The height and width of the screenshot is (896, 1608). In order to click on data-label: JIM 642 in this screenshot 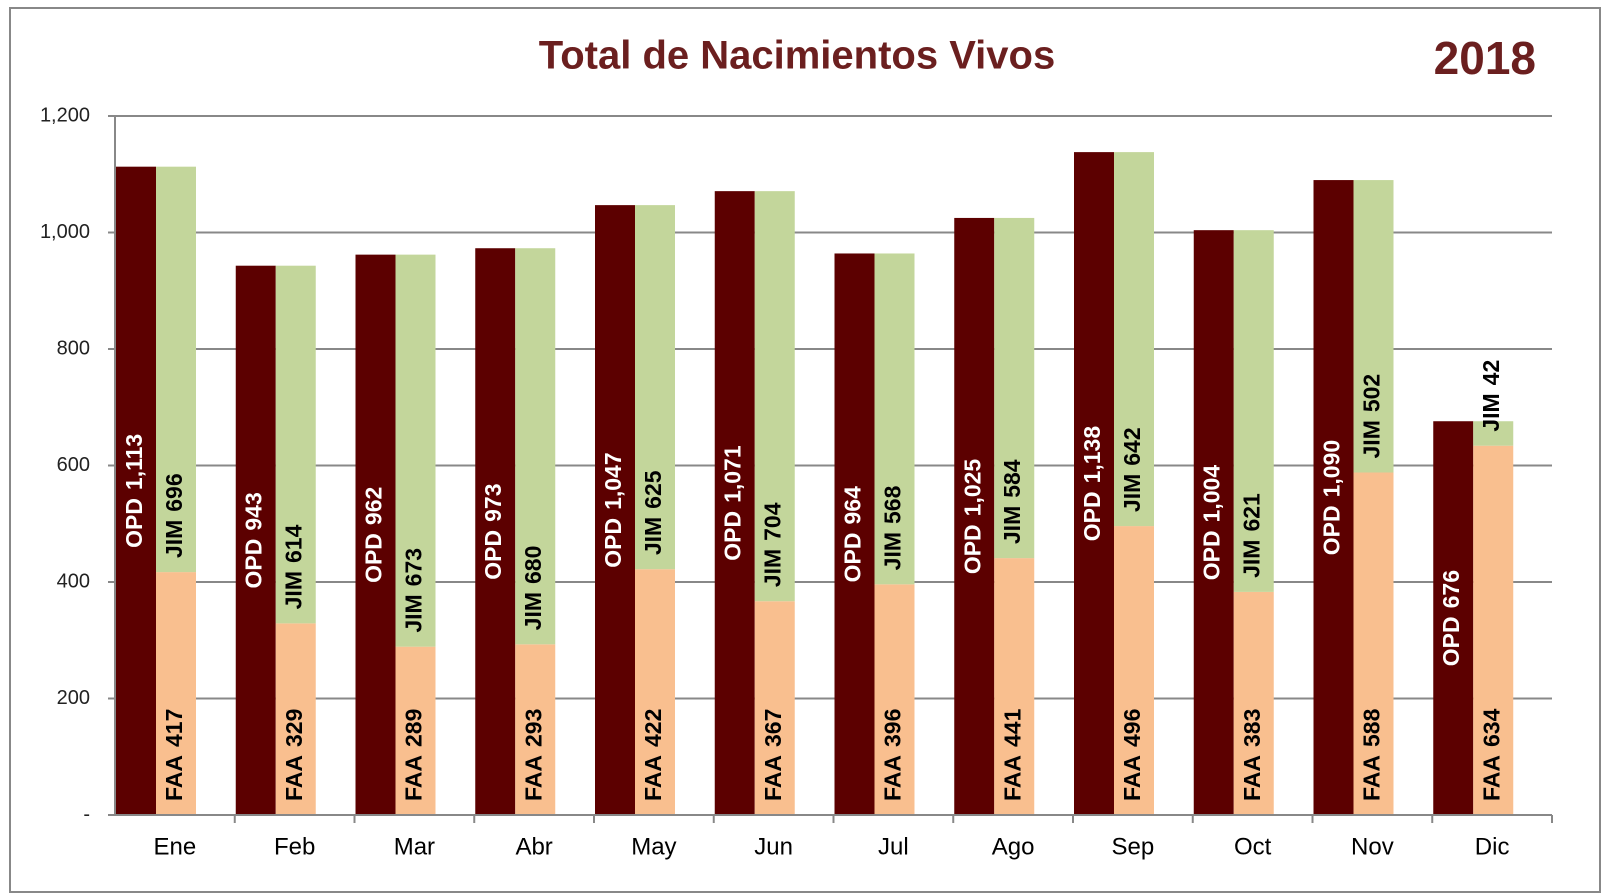, I will do `click(1132, 469)`.